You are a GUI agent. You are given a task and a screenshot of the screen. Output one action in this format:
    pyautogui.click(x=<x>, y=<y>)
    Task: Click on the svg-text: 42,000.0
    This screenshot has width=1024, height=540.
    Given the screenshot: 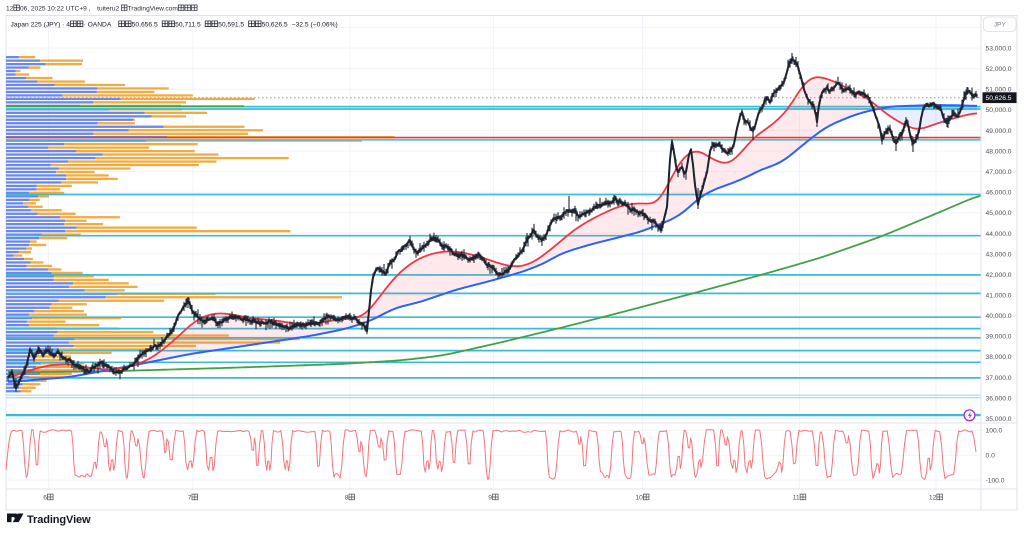 What is the action you would take?
    pyautogui.click(x=999, y=275)
    